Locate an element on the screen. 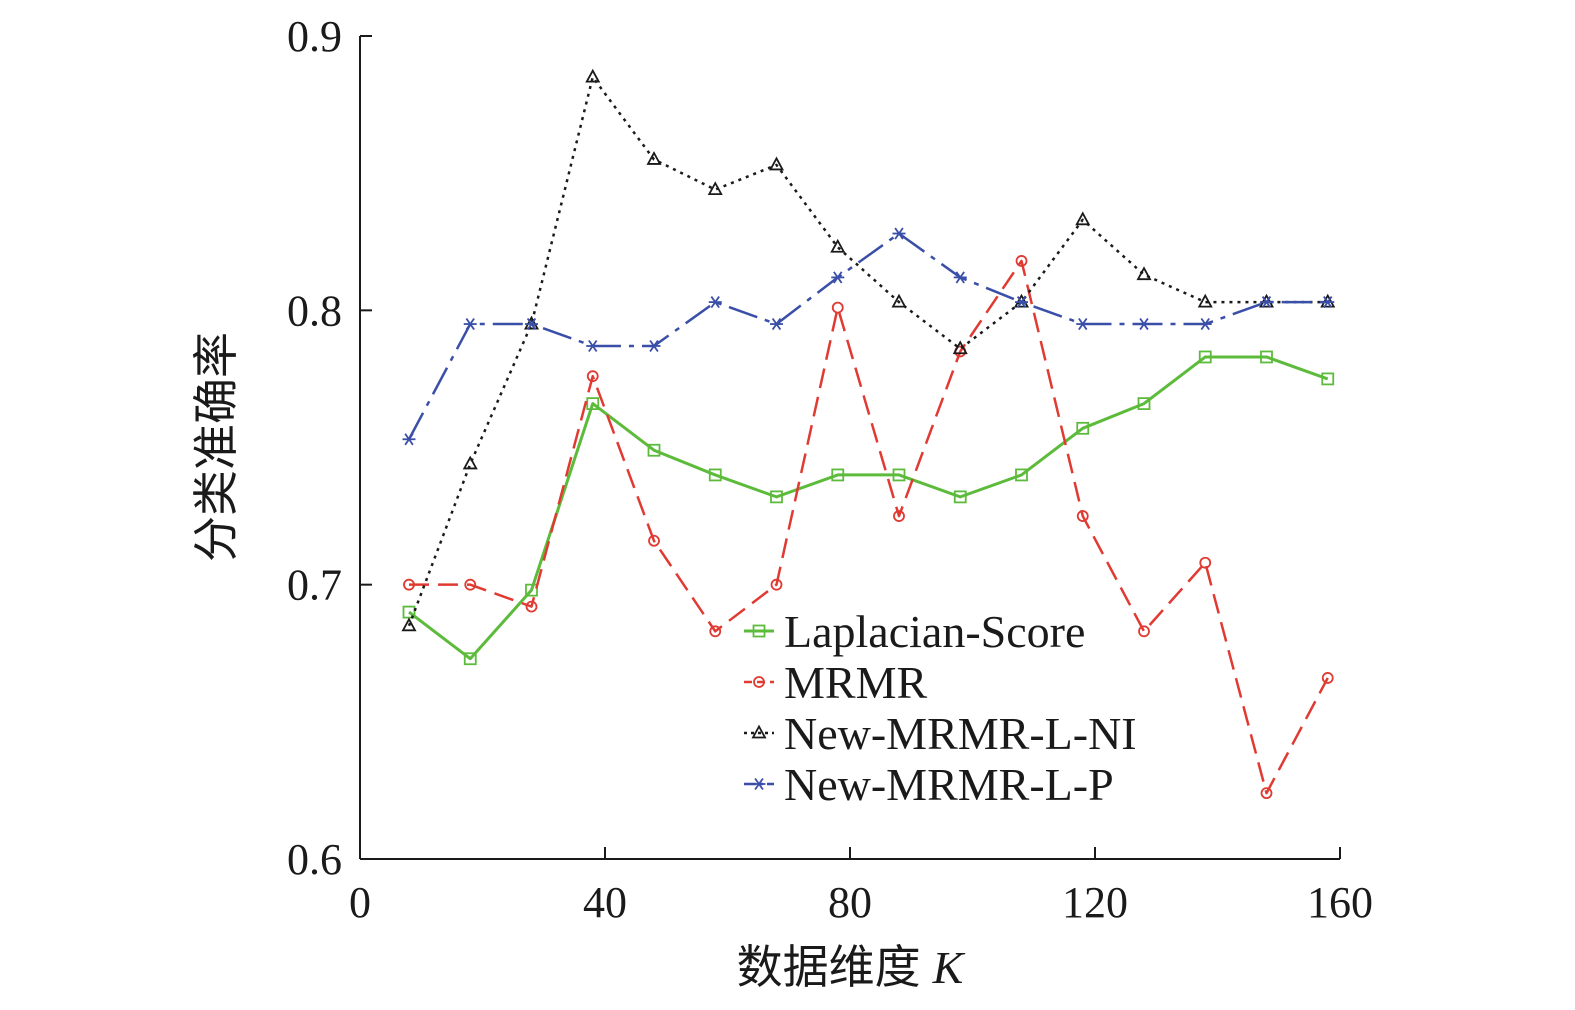 The width and height of the screenshot is (1575, 1010). legend-label: New-MRMR-L-NI is located at coordinates (960, 733).